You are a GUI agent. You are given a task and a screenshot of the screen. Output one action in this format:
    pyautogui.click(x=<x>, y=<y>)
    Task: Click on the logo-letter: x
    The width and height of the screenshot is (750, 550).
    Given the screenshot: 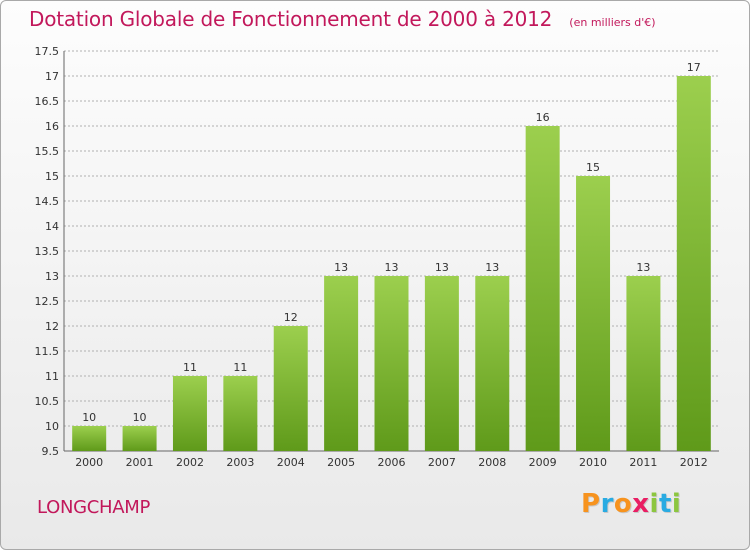 What is the action you would take?
    pyautogui.click(x=641, y=504)
    